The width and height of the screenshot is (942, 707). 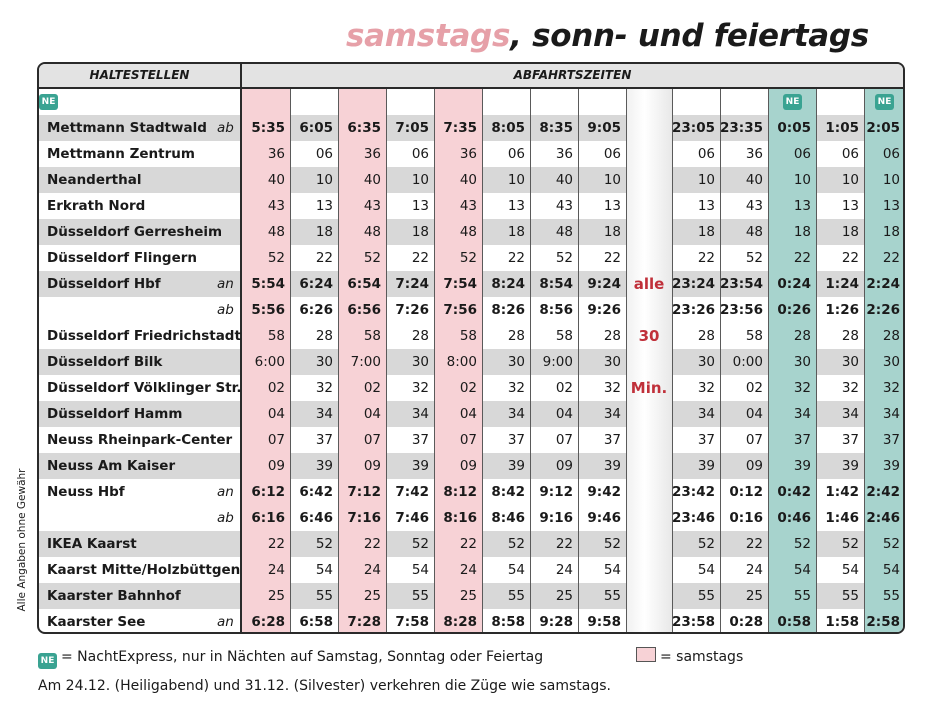 What do you see at coordinates (689, 36) in the screenshot?
I see `title-rest: , sonn- und feiertags` at bounding box center [689, 36].